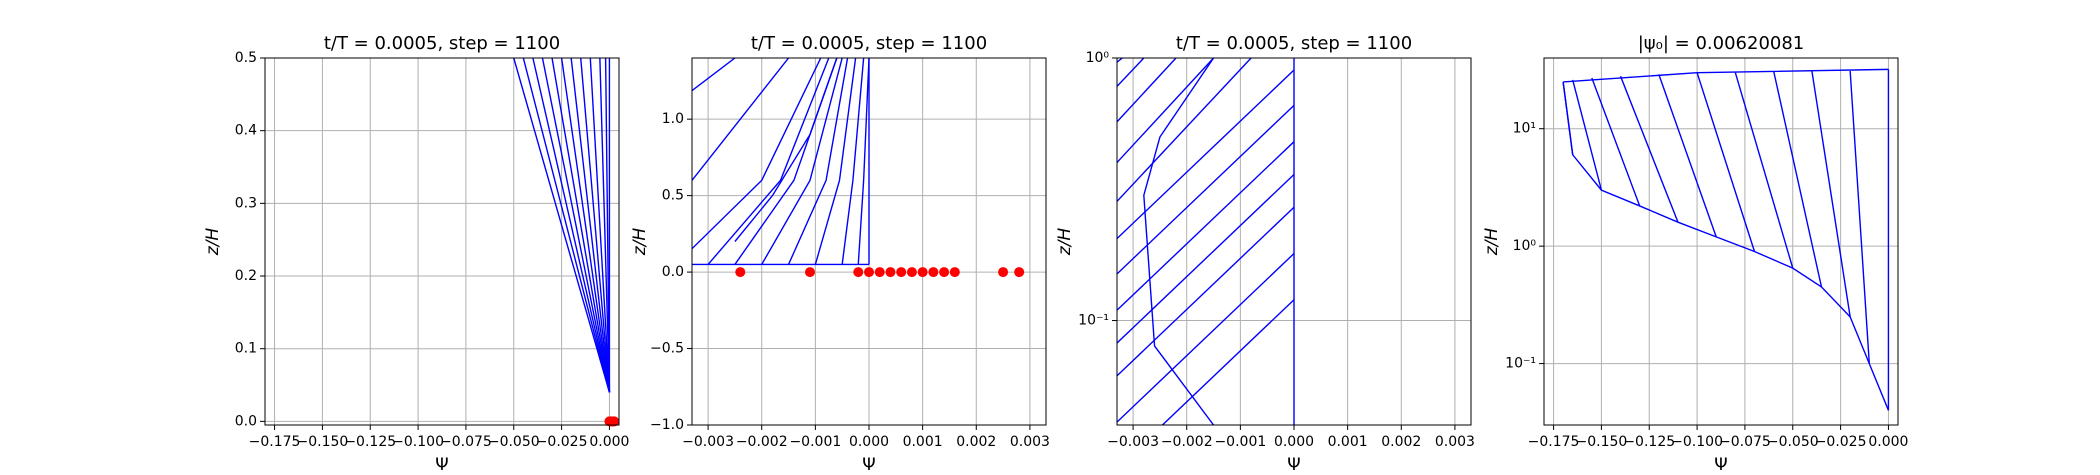 The image size is (2100, 475). Describe the element at coordinates (1030, 442) in the screenshot. I see `x-tick-label: 0.003` at that location.